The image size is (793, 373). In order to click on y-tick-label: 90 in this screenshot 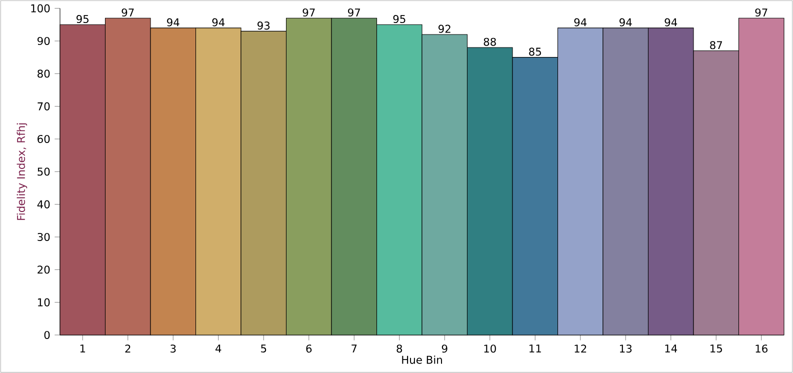, I will do `click(44, 41)`.